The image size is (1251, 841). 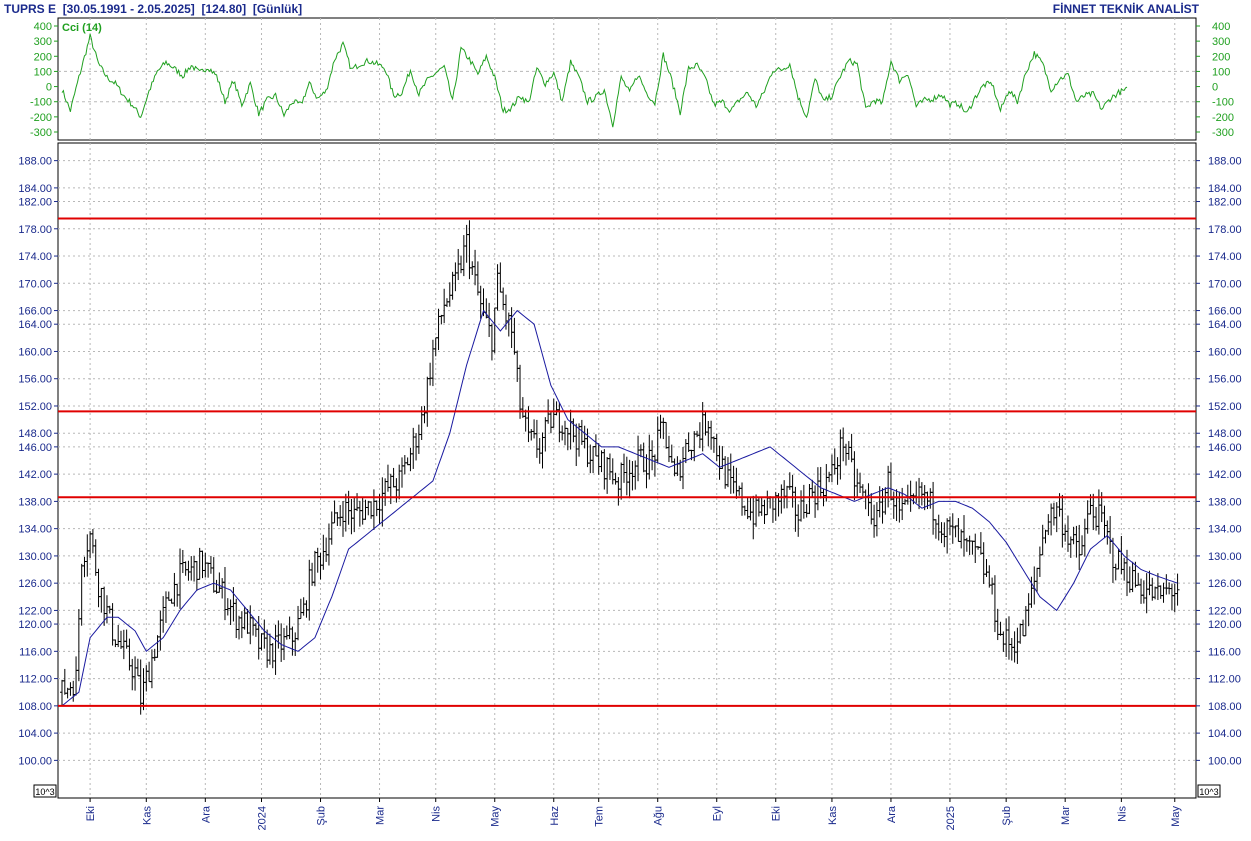 What do you see at coordinates (659, 816) in the screenshot?
I see `x-tick-label: Ağu` at bounding box center [659, 816].